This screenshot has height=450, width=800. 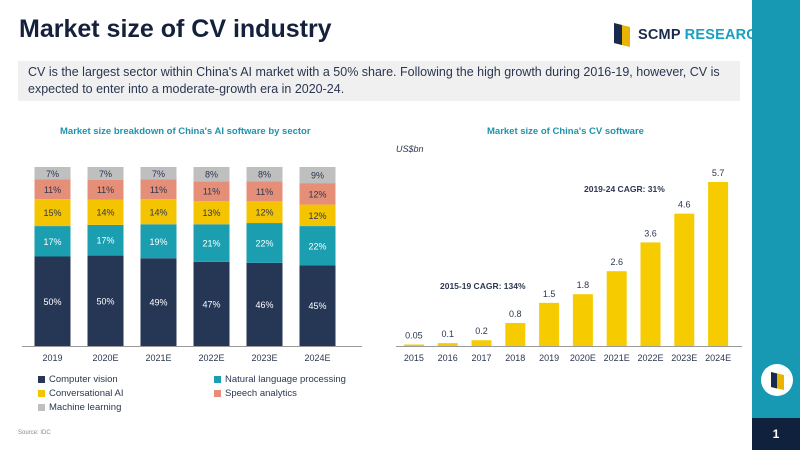 I want to click on data-label: 0.8, so click(x=515, y=314).